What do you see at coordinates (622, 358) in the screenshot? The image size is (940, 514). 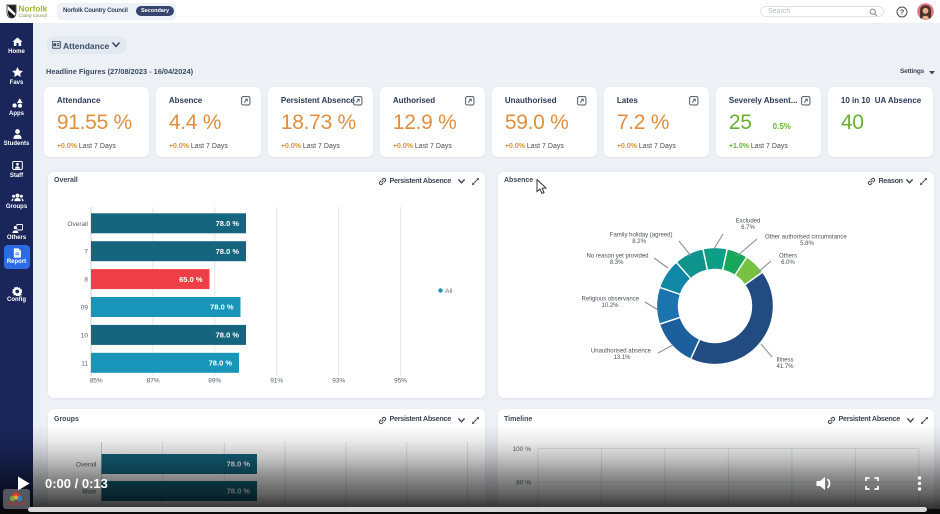 I see `svg-text: 13.1%` at bounding box center [622, 358].